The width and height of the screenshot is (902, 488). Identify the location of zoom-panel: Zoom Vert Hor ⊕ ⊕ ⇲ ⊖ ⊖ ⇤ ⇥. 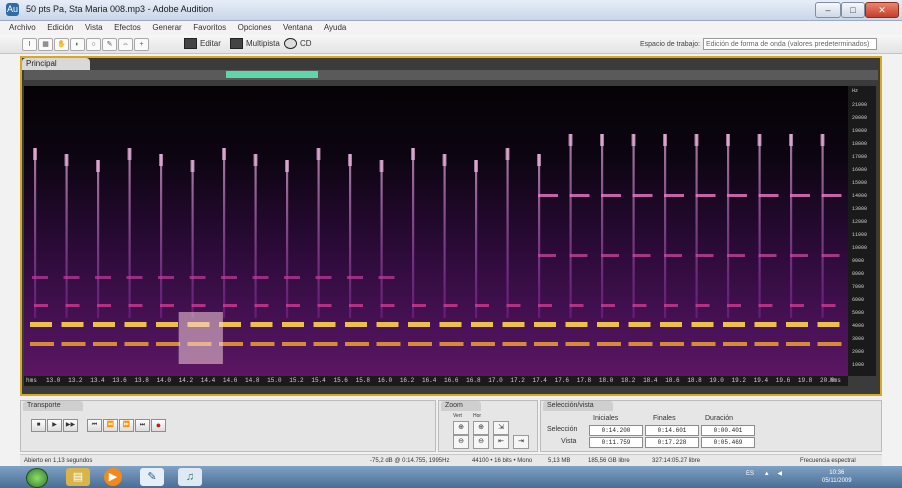
(488, 426).